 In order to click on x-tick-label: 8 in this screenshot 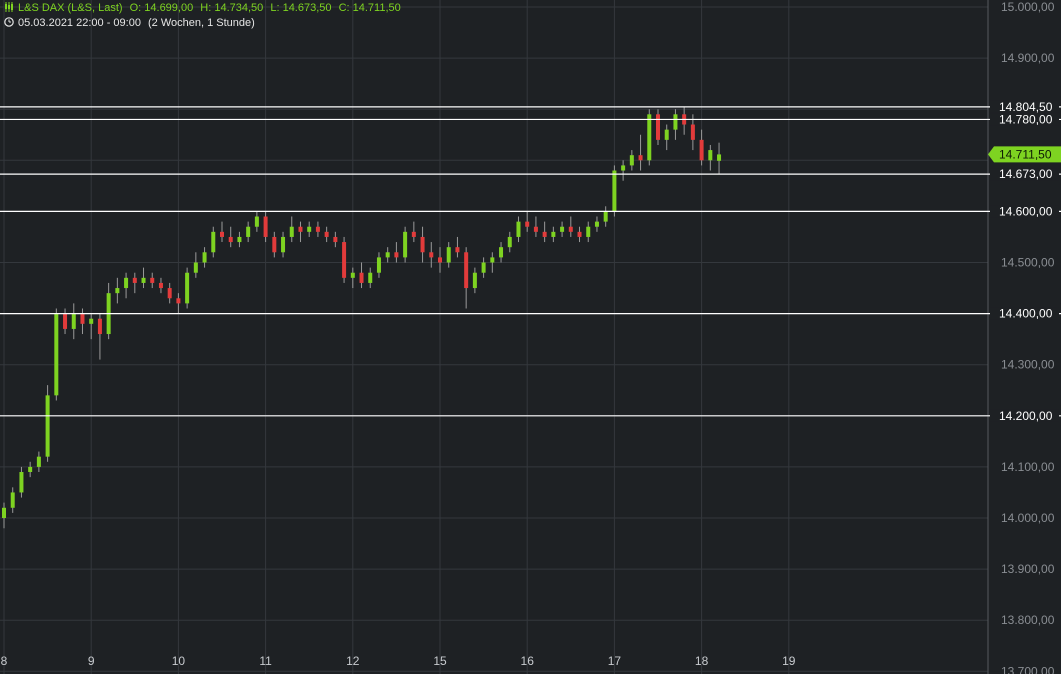, I will do `click(4, 661)`.